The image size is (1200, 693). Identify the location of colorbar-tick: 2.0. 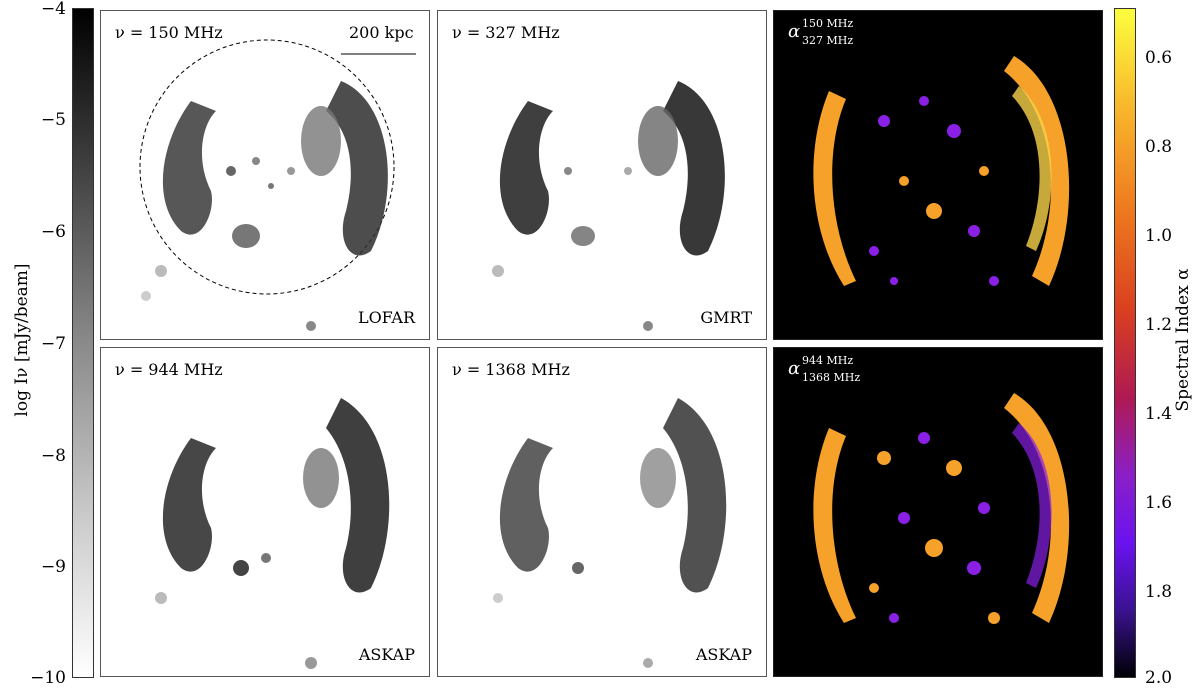
(1159, 678).